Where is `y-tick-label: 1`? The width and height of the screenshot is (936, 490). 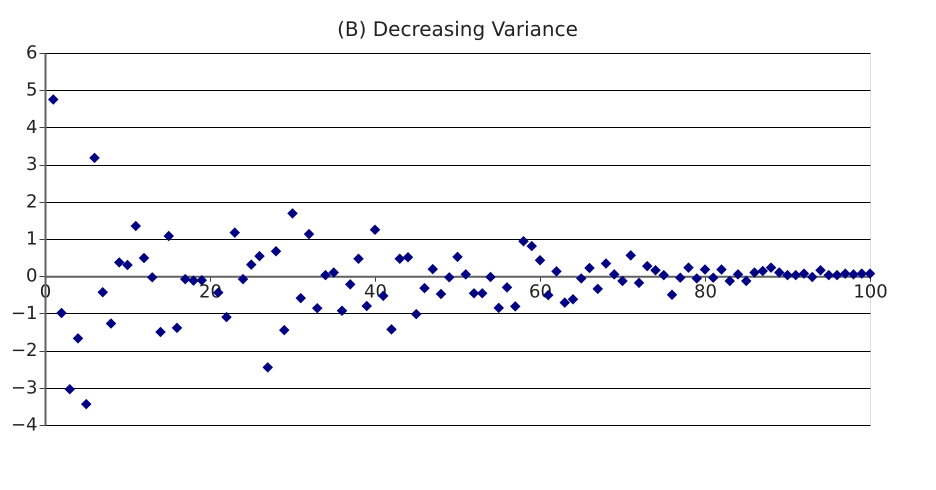 y-tick-label: 1 is located at coordinates (32, 239).